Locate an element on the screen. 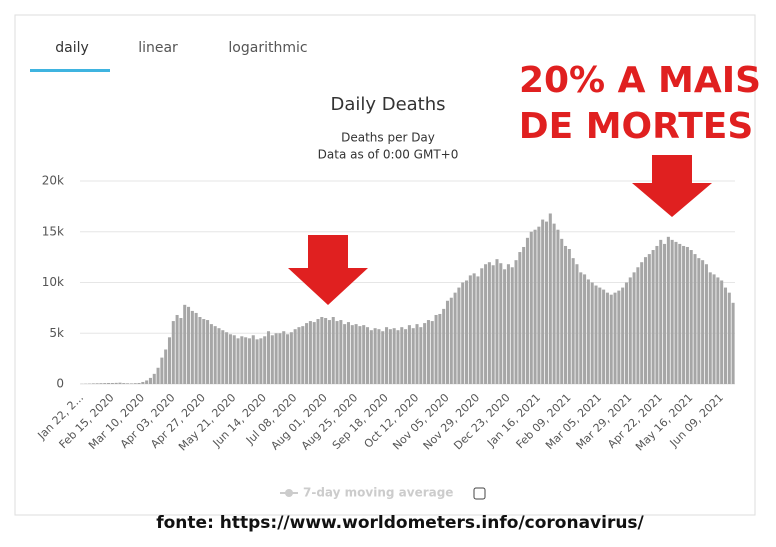 Image resolution: width=776 pixels, height=547 pixels. arrow is located at coordinates (672, 186).